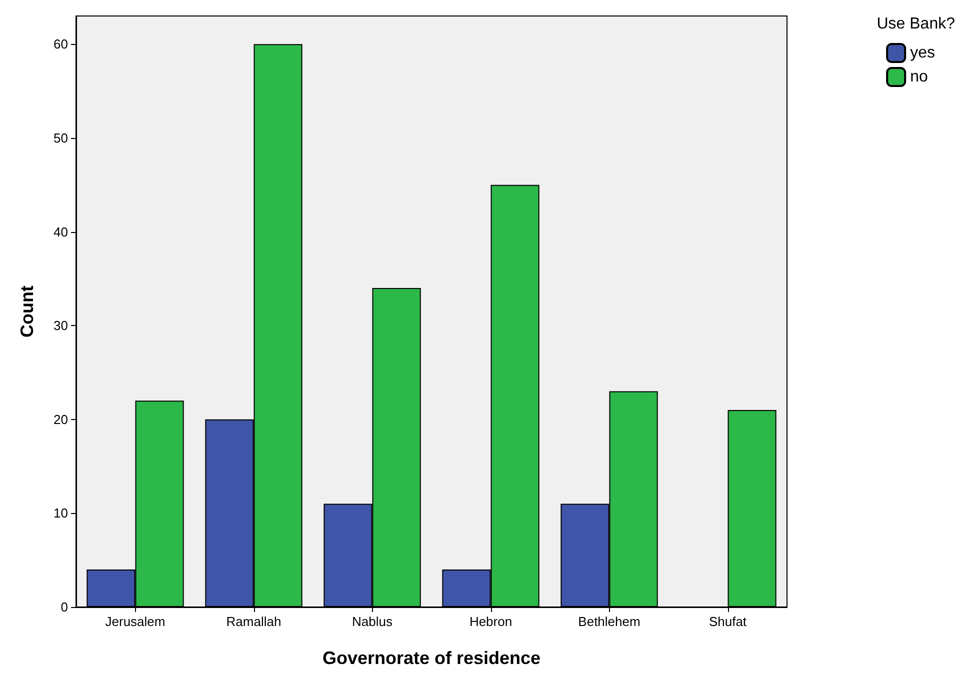 This screenshot has width=978, height=692. What do you see at coordinates (372, 621) in the screenshot?
I see `x-tick-label: Nablus` at bounding box center [372, 621].